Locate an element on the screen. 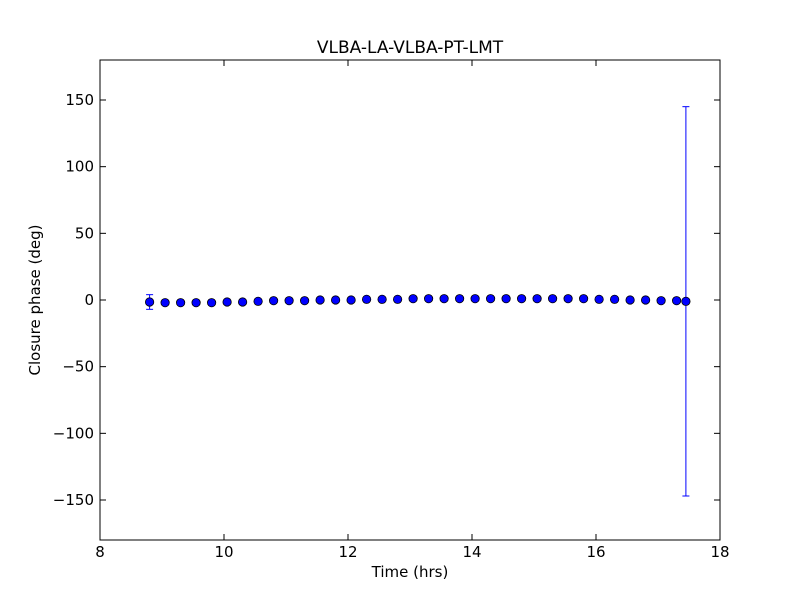 The image size is (800, 604). y-tick-label: 100 is located at coordinates (79, 167).